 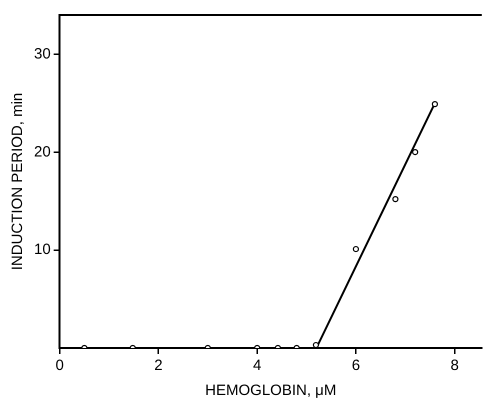 What do you see at coordinates (42, 249) in the screenshot?
I see `y-tick-label: 10` at bounding box center [42, 249].